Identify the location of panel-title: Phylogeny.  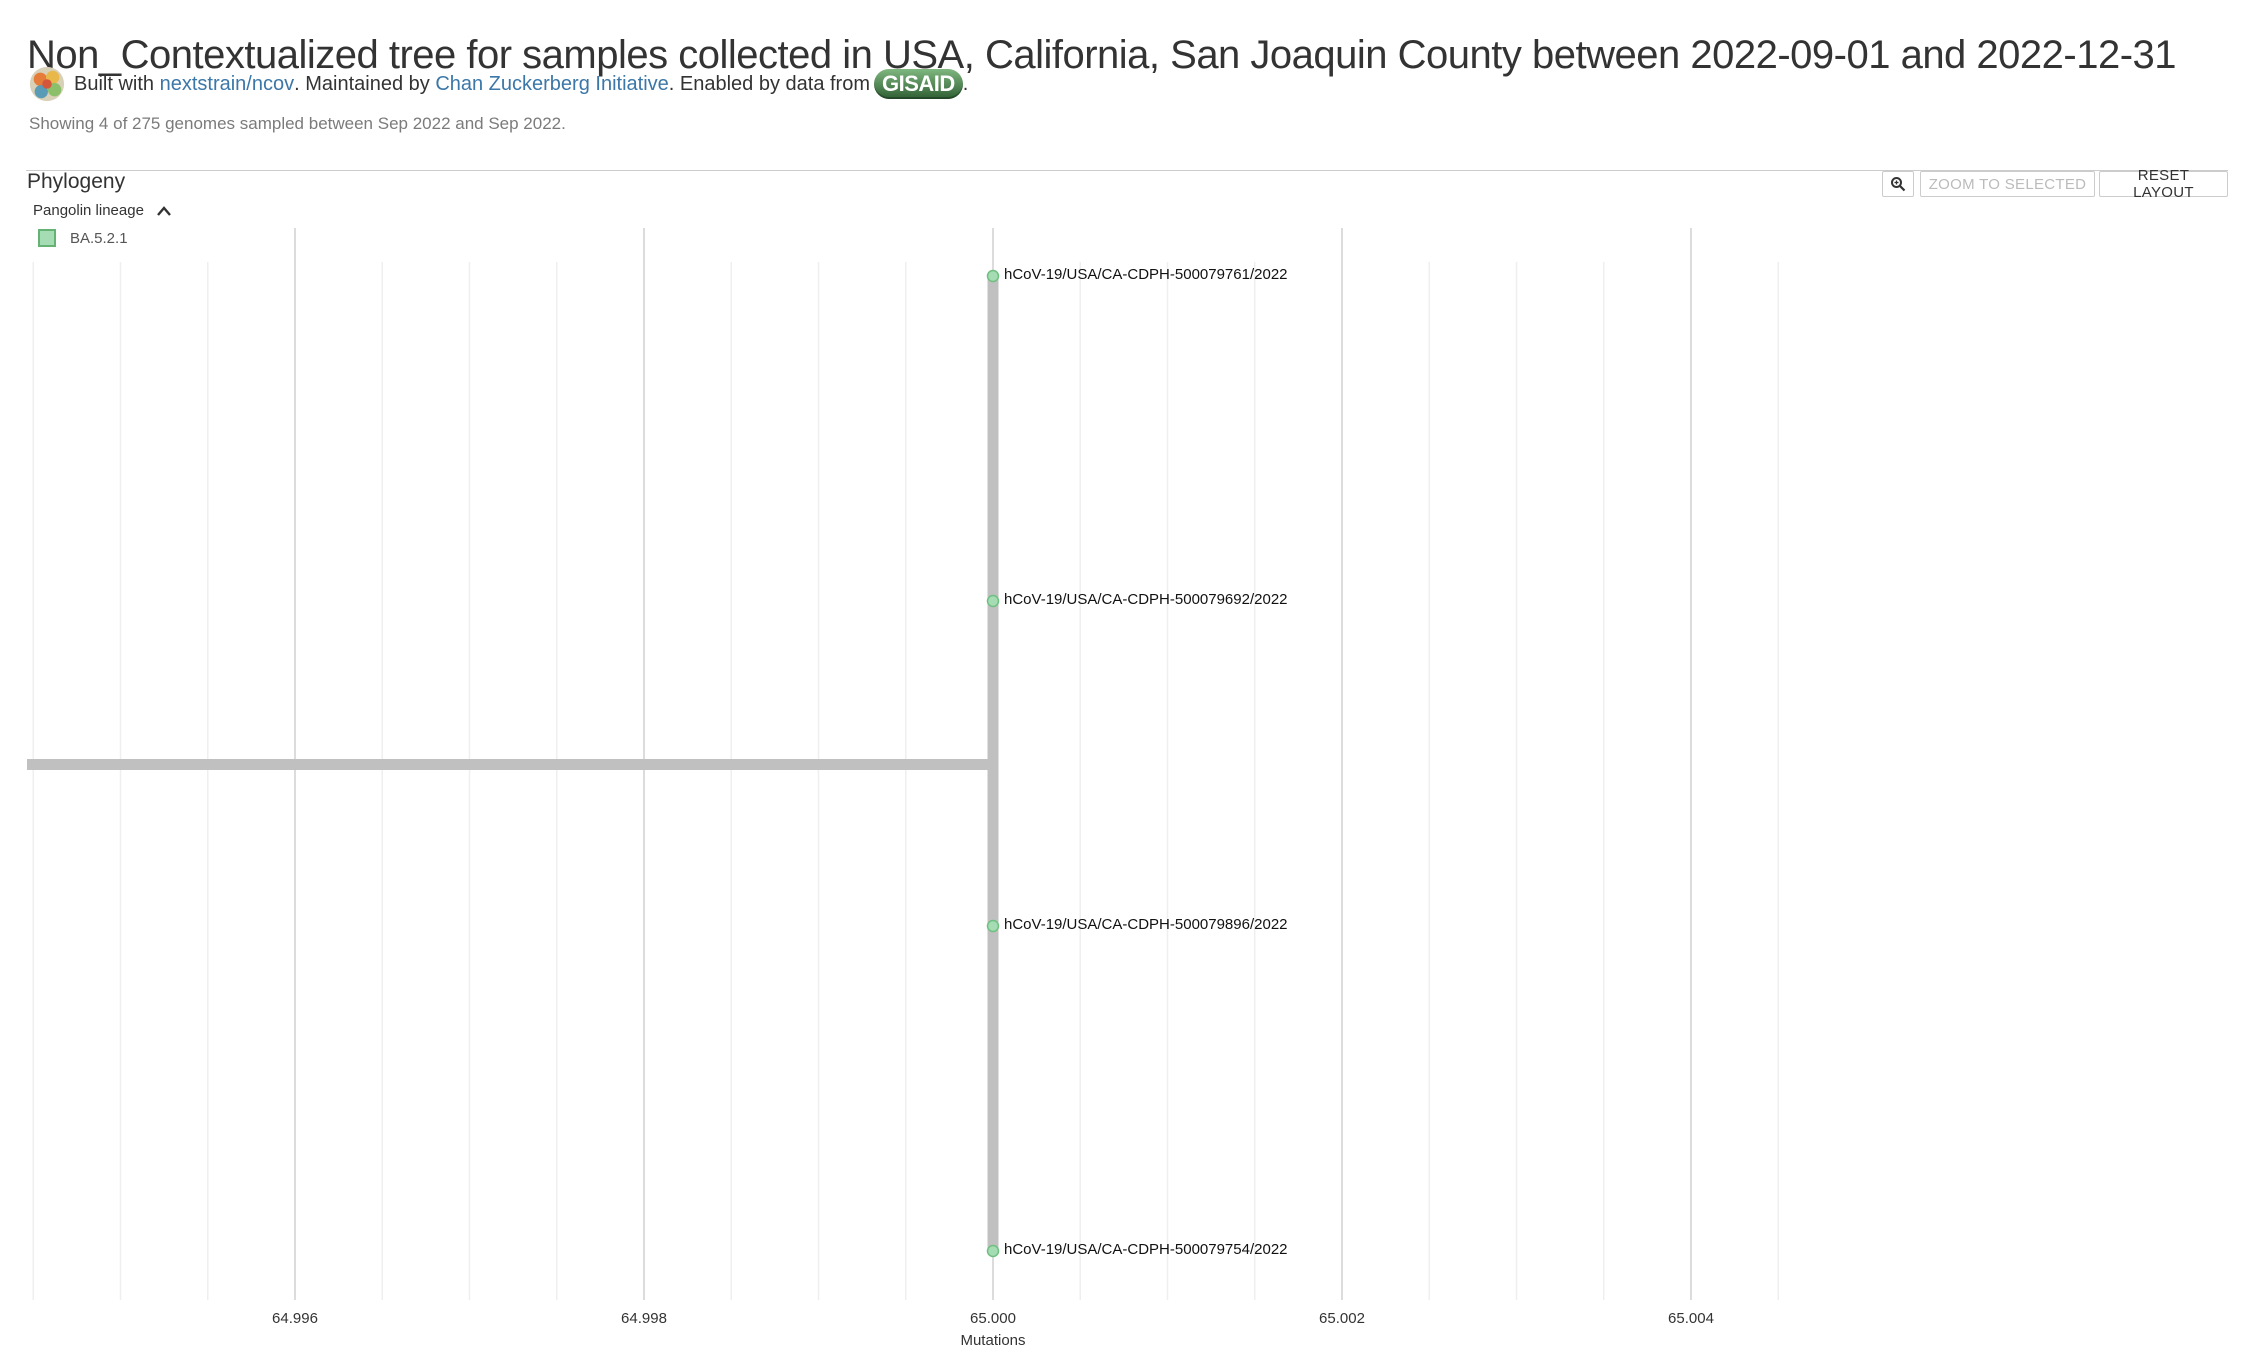
(76, 181).